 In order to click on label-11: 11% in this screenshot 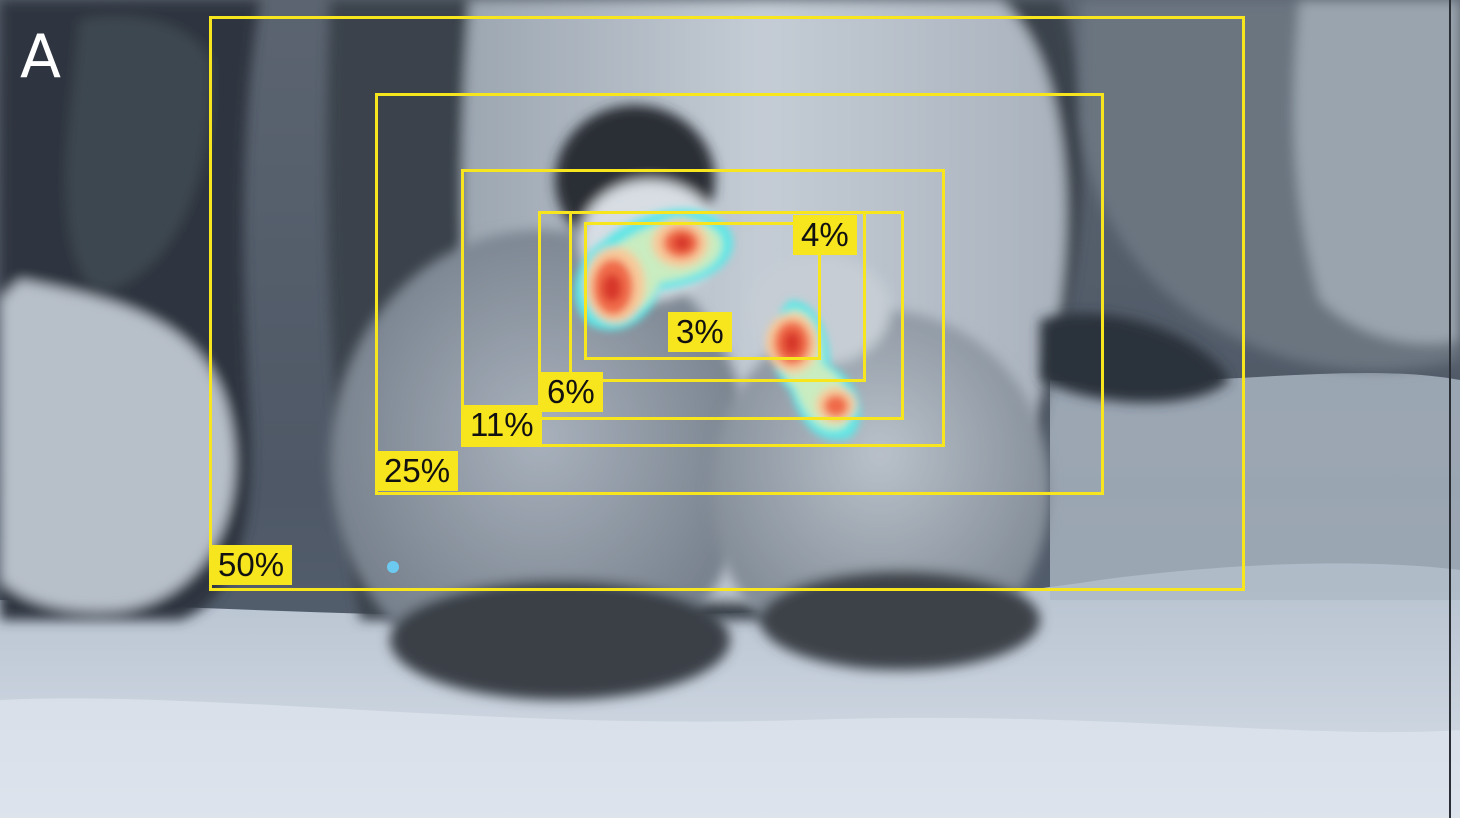, I will do `click(502, 425)`.